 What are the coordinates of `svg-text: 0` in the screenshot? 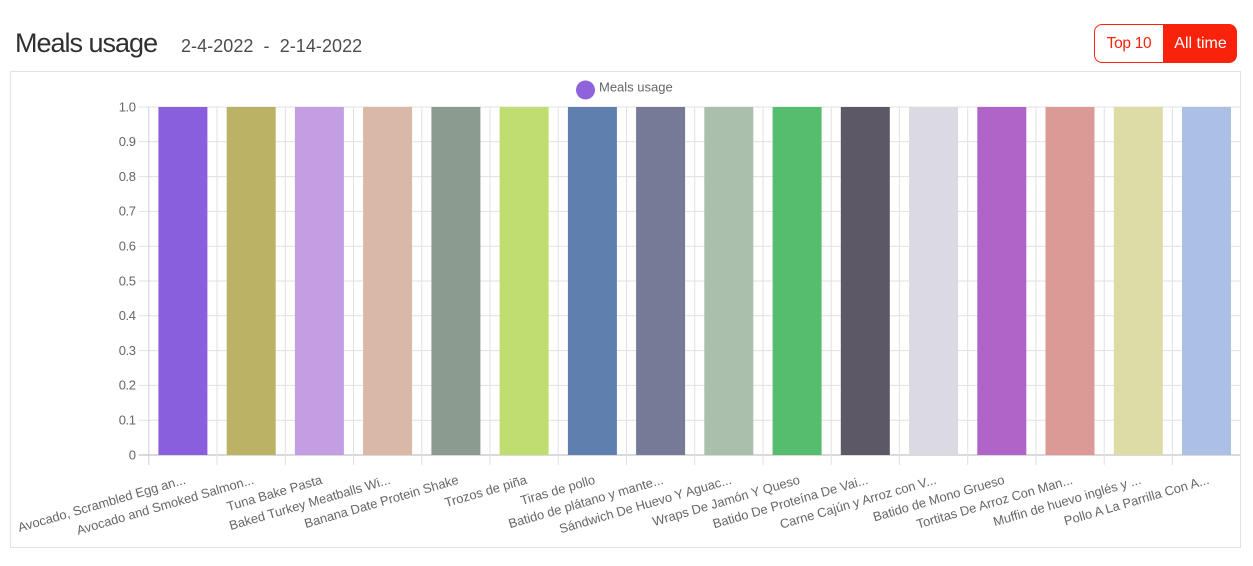 It's located at (132, 454).